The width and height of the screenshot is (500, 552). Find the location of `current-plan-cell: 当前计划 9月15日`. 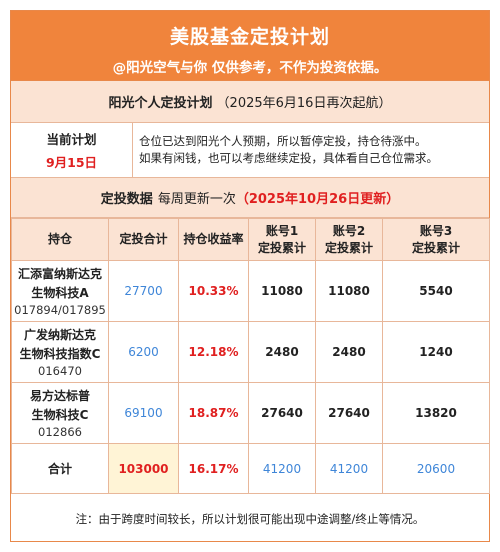

current-plan-cell: 当前计划 9月15日 is located at coordinates (72, 150).